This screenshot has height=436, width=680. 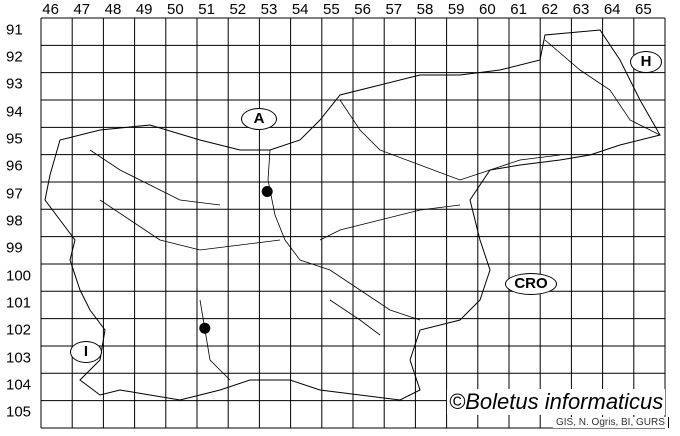 What do you see at coordinates (238, 9) in the screenshot?
I see `column-label: 52` at bounding box center [238, 9].